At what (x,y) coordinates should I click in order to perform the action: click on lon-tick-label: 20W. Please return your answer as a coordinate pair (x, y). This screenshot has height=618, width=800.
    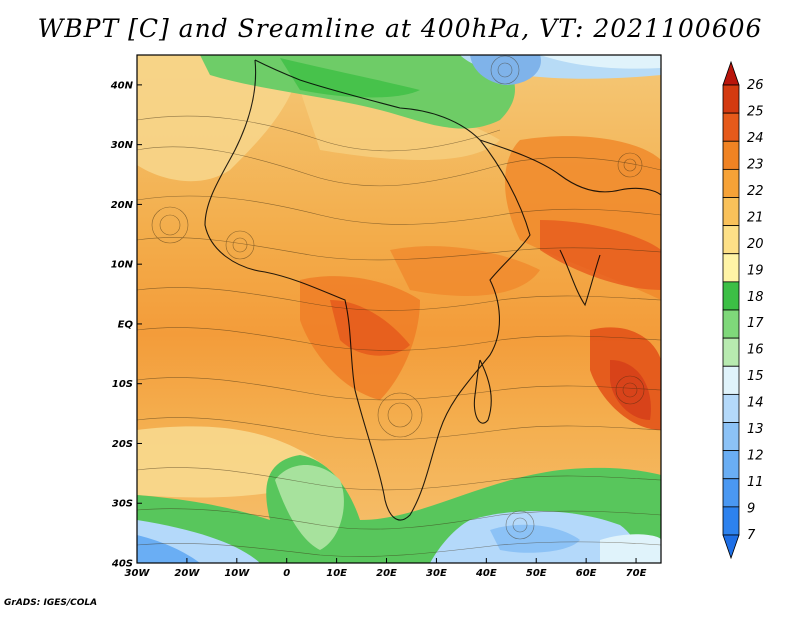
    Looking at the image, I should click on (187, 573).